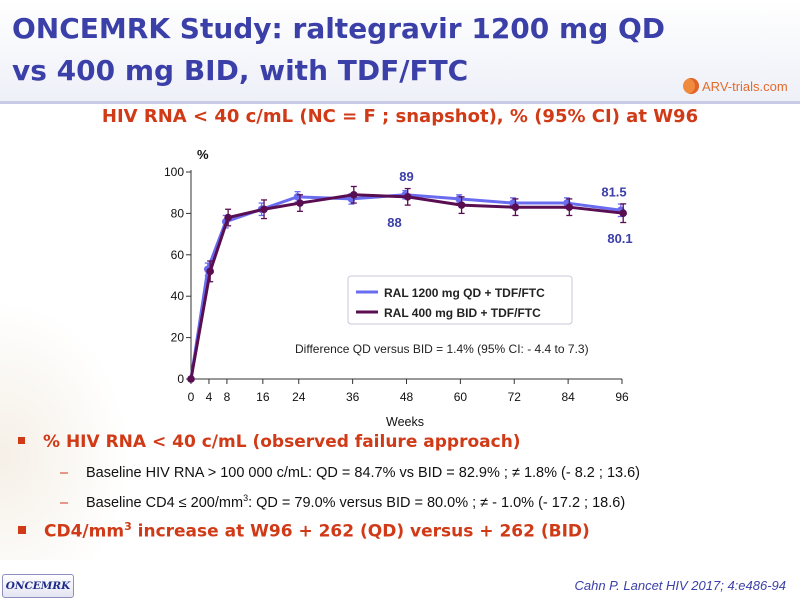  Describe the element at coordinates (174, 172) in the screenshot. I see `y-tick-label: 100` at that location.